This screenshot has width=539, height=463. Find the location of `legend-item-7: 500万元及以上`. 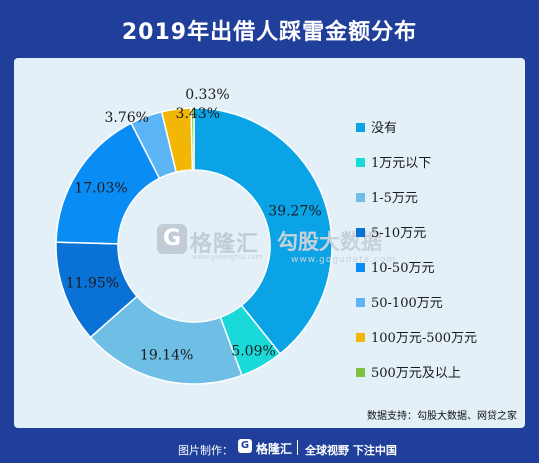

legend-item-7: 500万元及以上 is located at coordinates (408, 374).